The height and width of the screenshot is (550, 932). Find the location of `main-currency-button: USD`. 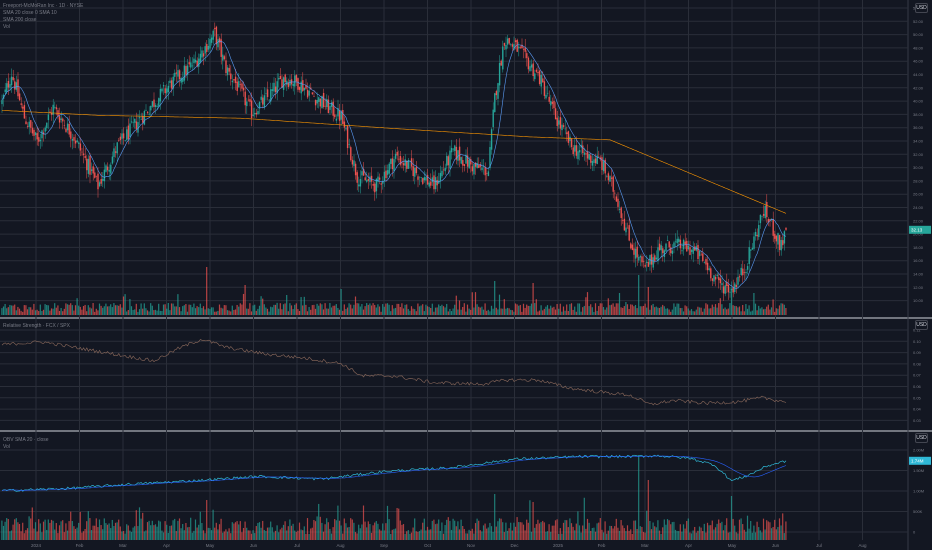

main-currency-button: USD is located at coordinates (921, 8).